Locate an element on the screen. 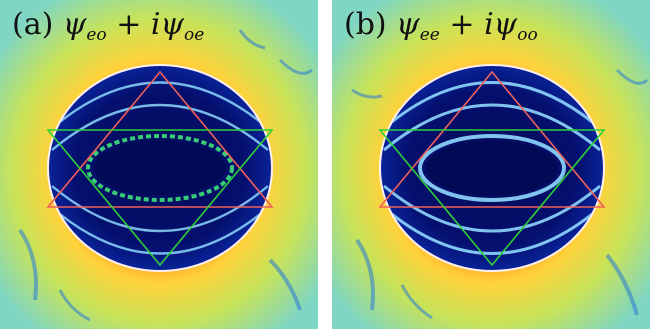 Image resolution: width=650 pixels, height=329 pixels. panel-b-imag-unit: i is located at coordinates (489, 24).